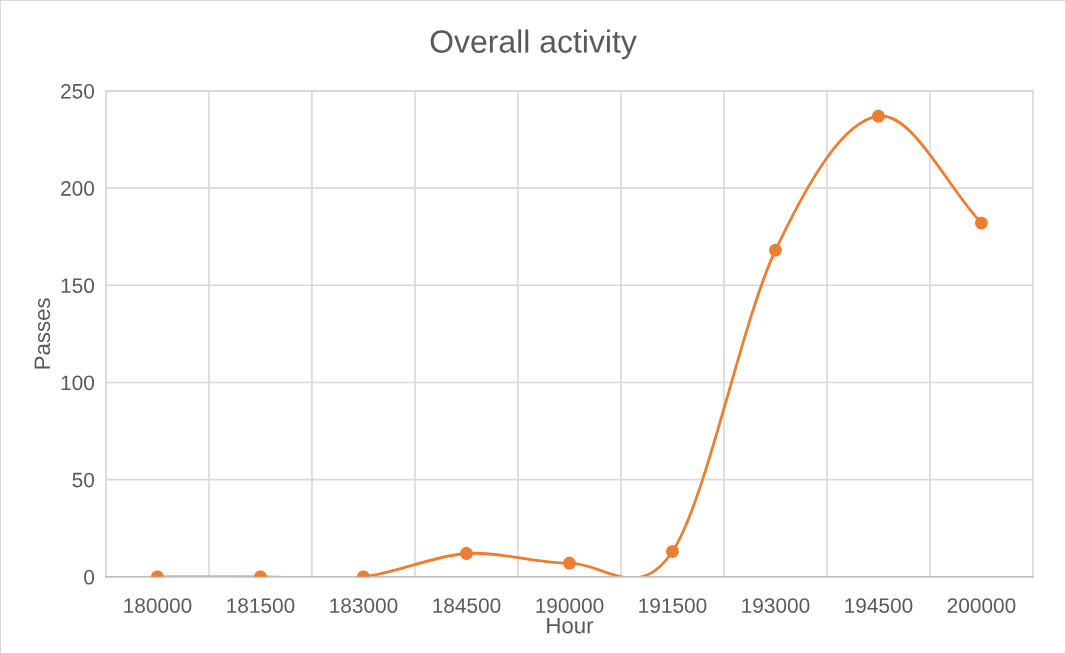 The width and height of the screenshot is (1066, 654). I want to click on x-tick-label: 183000, so click(364, 605).